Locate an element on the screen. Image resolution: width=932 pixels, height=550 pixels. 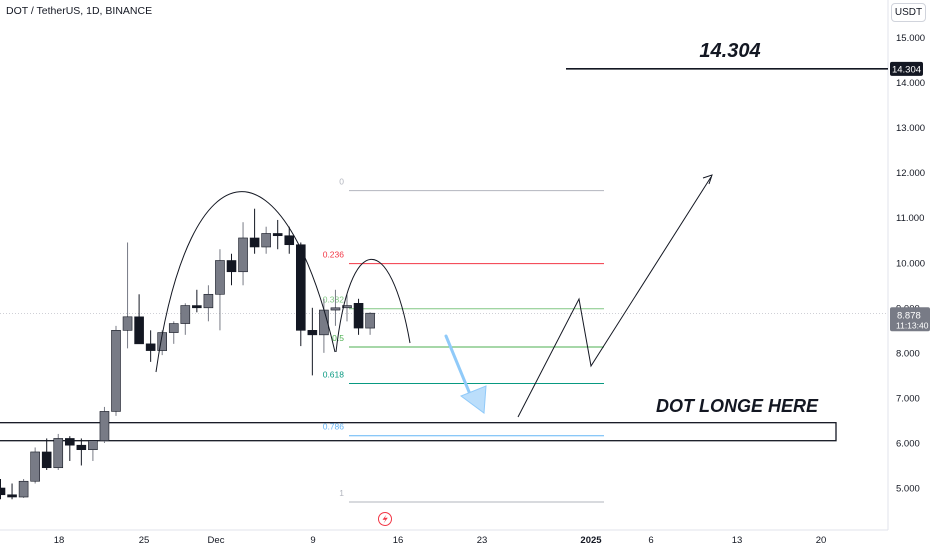
lightning-icon-glyph is located at coordinates (385, 519).